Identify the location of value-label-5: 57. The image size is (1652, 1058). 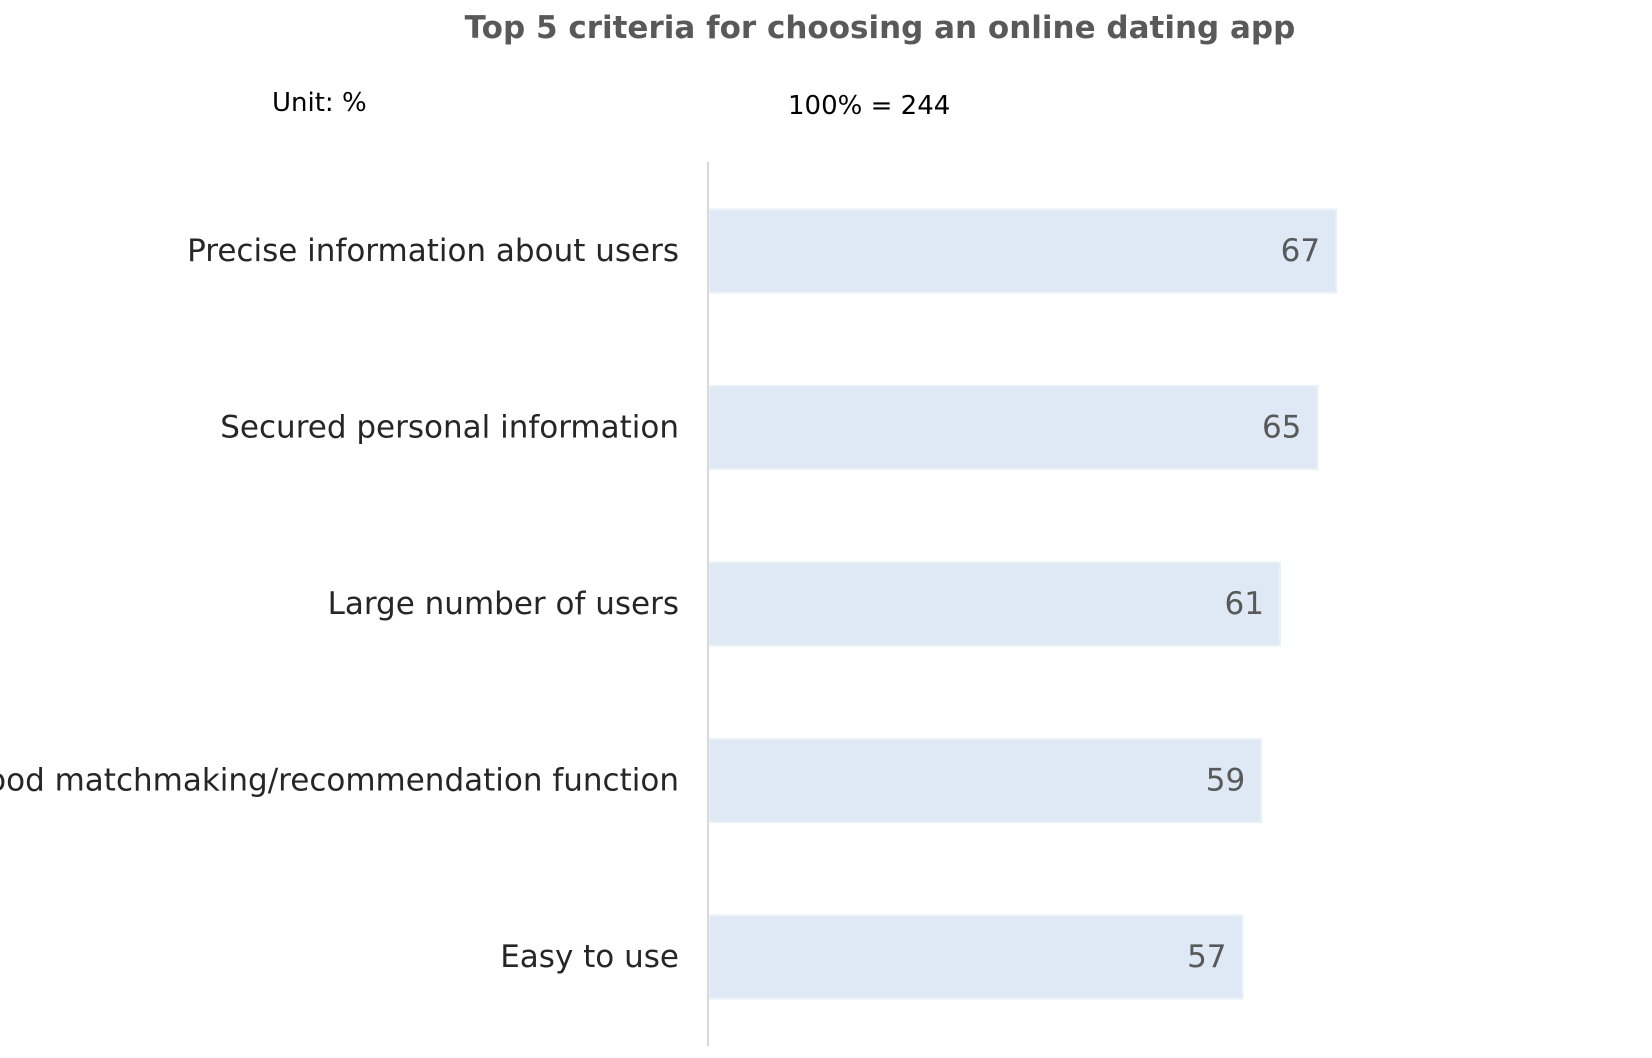
(1206, 957).